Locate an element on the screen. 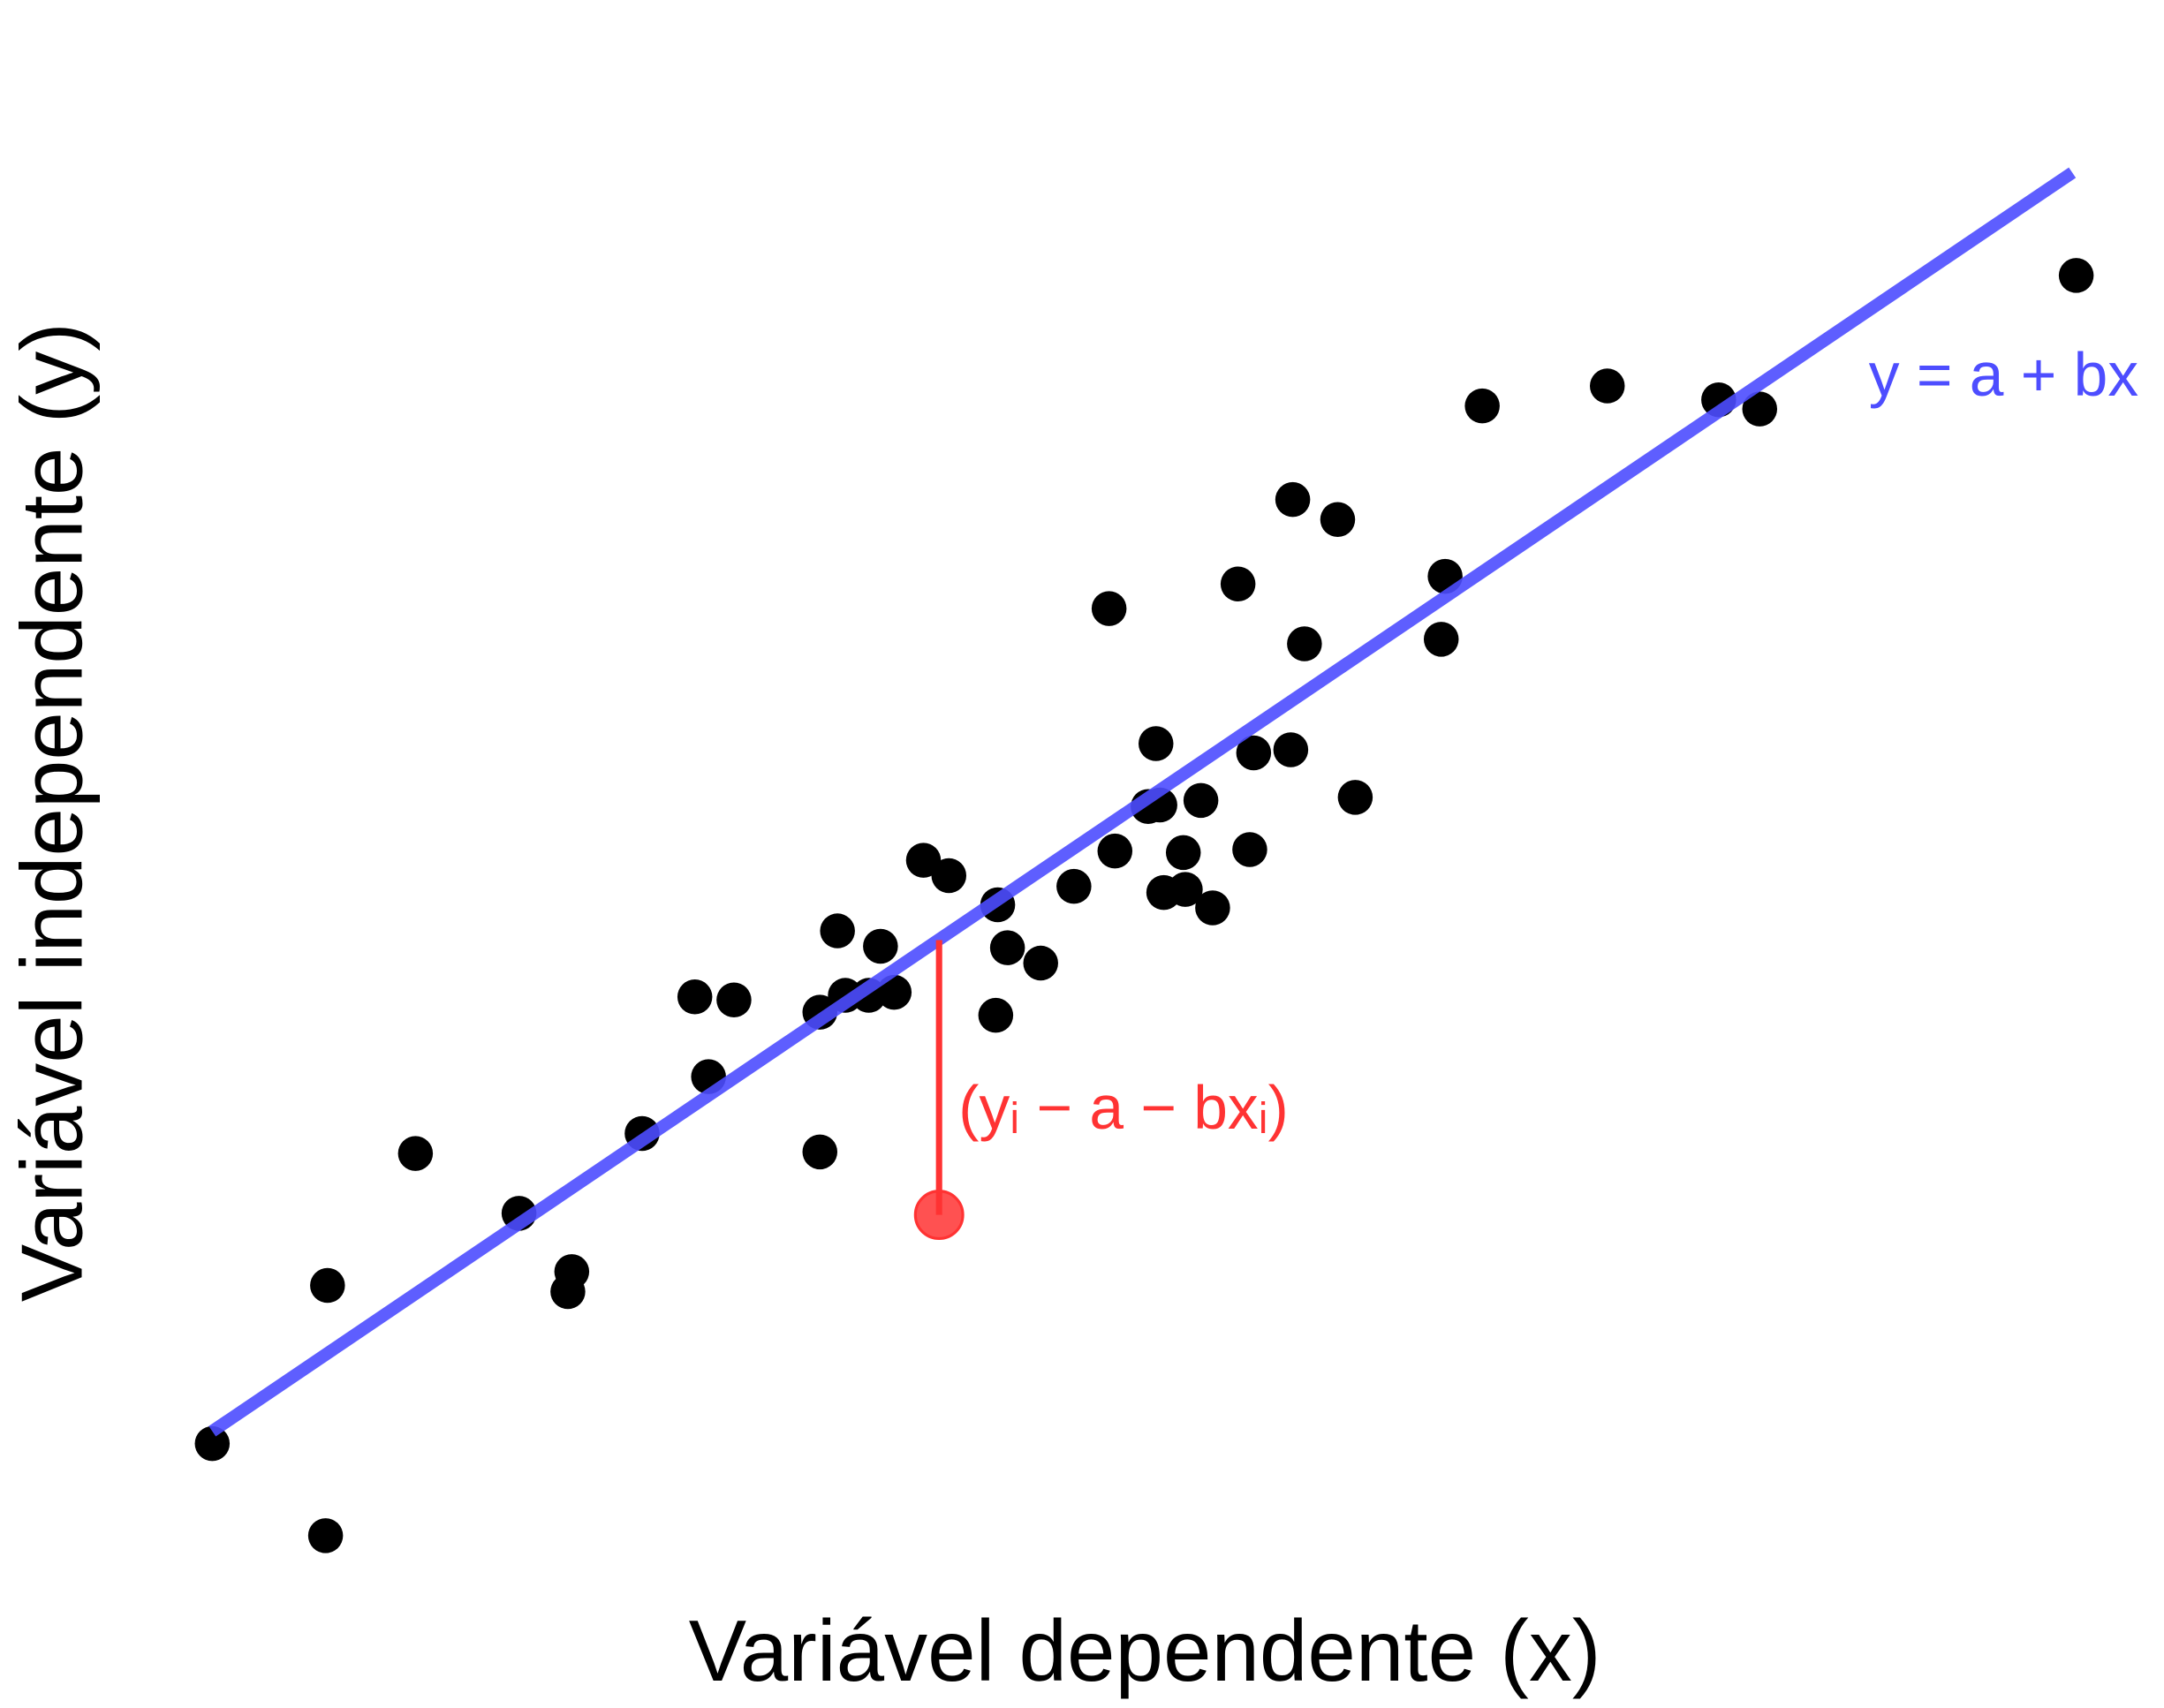 The image size is (2164, 1708). fit-line-label: y = a + bx is located at coordinates (2004, 374).